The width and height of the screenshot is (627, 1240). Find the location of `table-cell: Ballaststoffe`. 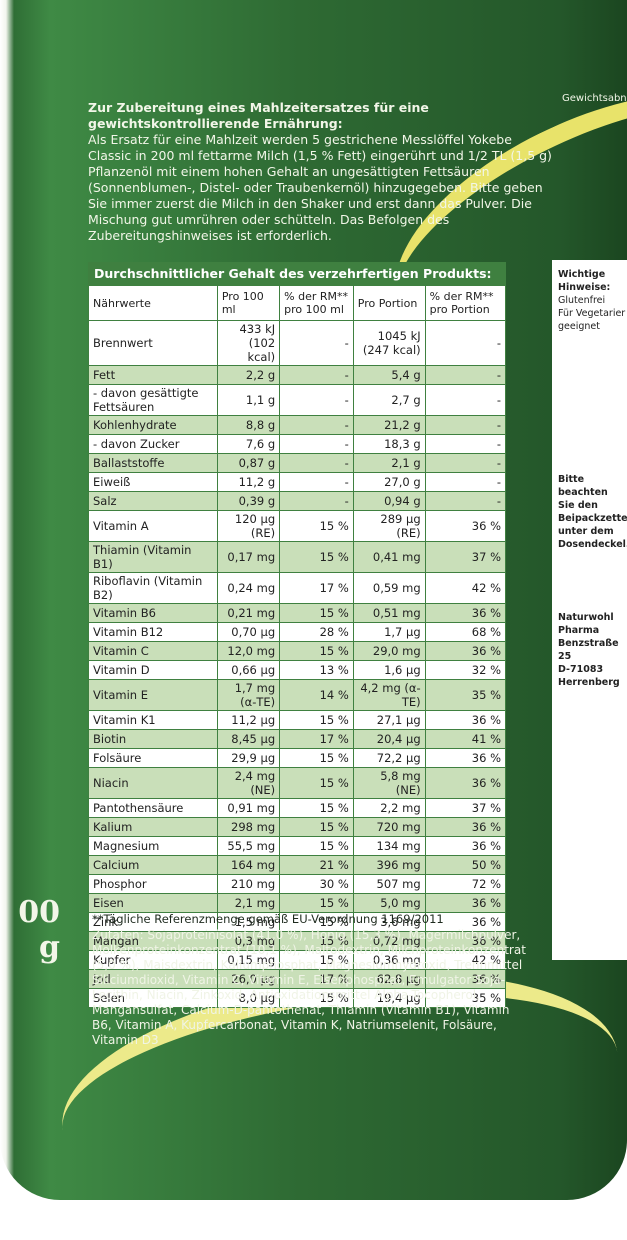

table-cell: Ballaststoffe is located at coordinates (153, 463).